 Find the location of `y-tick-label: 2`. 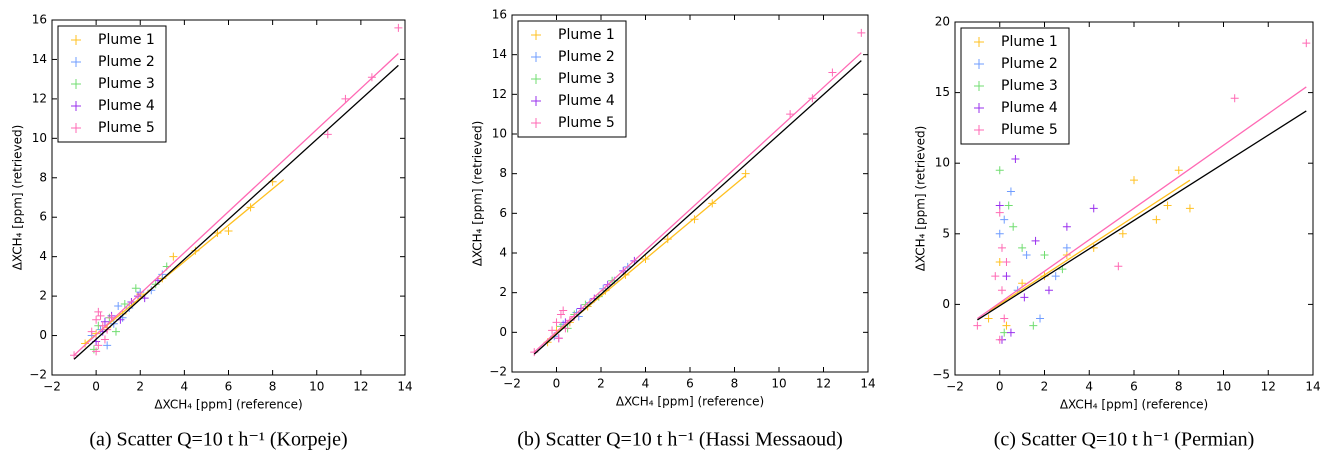

y-tick-label: 2 is located at coordinates (43, 296).